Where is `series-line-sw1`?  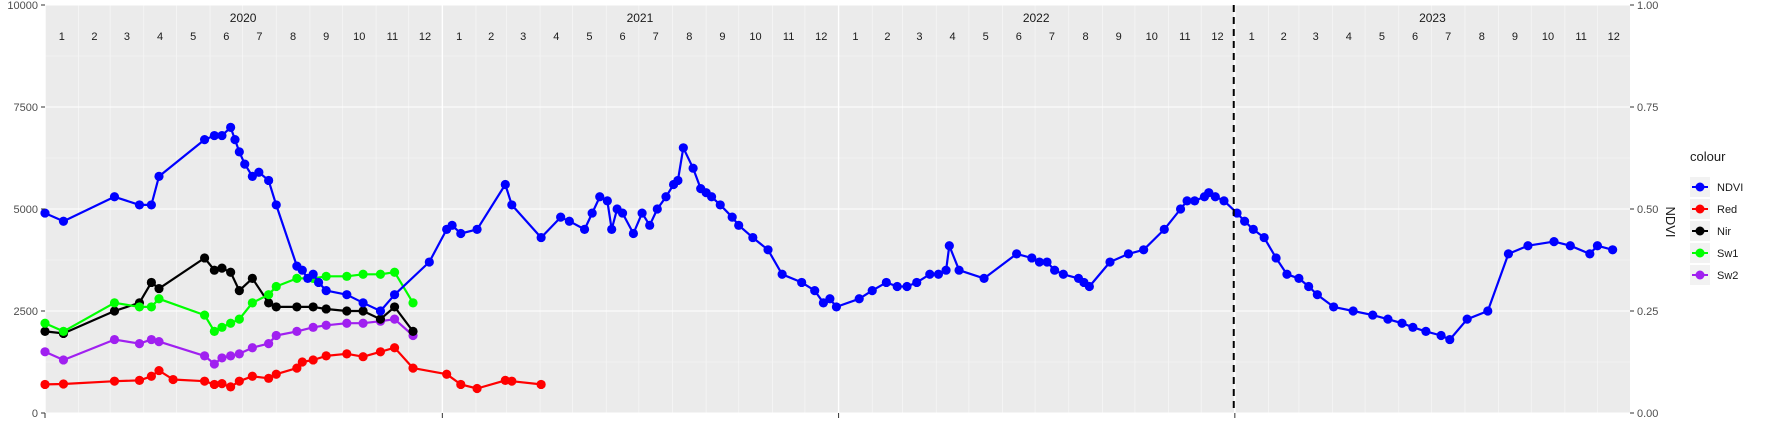 series-line-sw1 is located at coordinates (229, 302).